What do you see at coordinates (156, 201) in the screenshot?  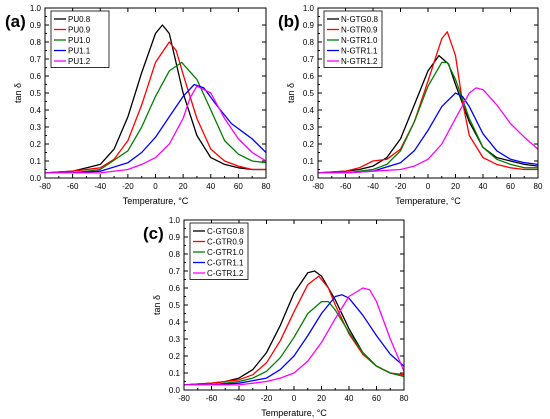 I see `x-axis-label: Temperature, °C` at bounding box center [156, 201].